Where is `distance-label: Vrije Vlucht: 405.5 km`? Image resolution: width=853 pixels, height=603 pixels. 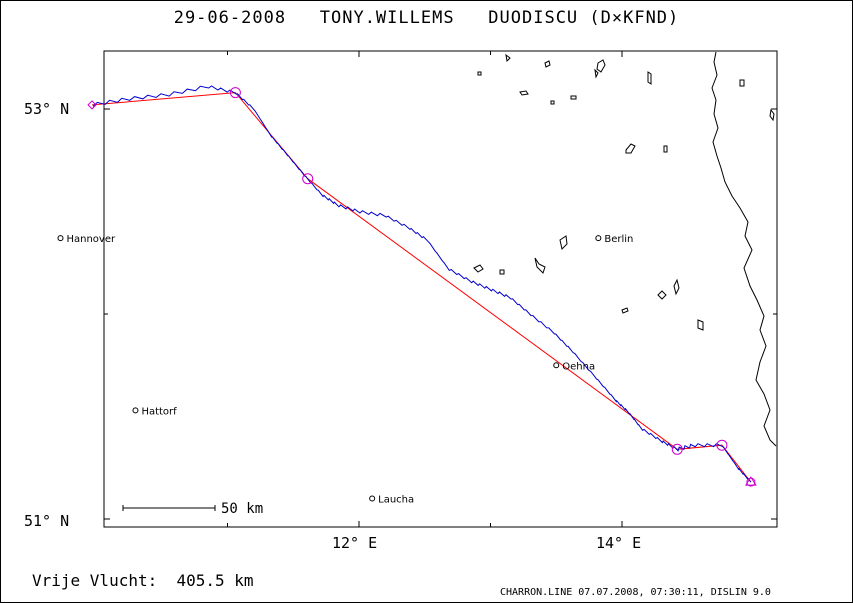
distance-label: Vrije Vlucht: 405.5 km is located at coordinates (143, 580).